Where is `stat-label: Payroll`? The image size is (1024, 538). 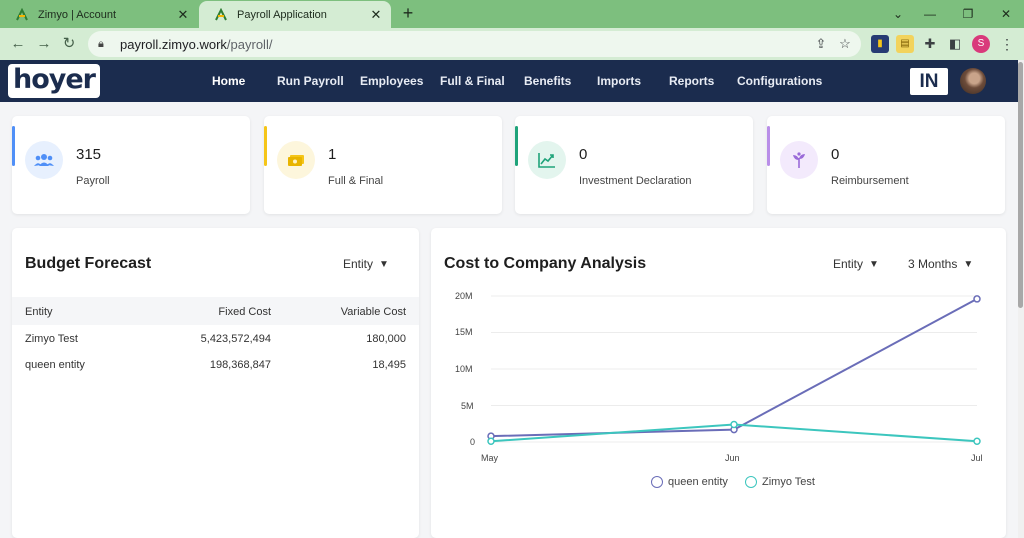 stat-label: Payroll is located at coordinates (93, 181).